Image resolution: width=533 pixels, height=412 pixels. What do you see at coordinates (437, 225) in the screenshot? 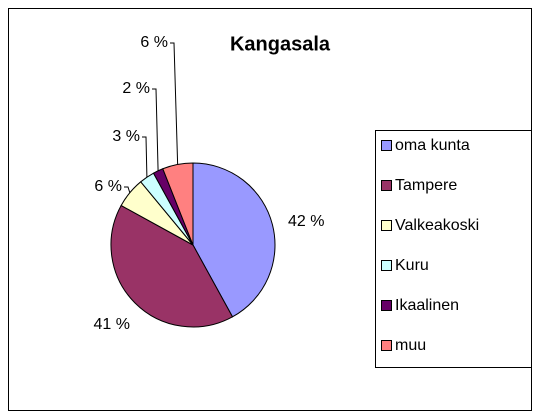
I see `legend-label: Valkeakoski` at bounding box center [437, 225].